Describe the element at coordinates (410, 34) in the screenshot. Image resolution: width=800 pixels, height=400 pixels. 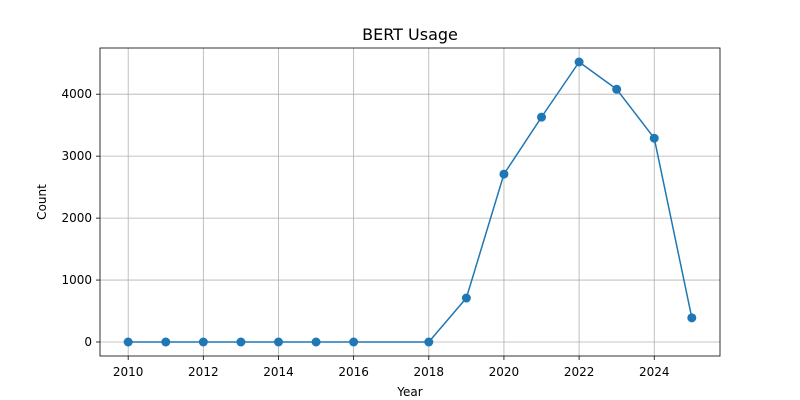
I see `chart-title: BERT Usage` at that location.